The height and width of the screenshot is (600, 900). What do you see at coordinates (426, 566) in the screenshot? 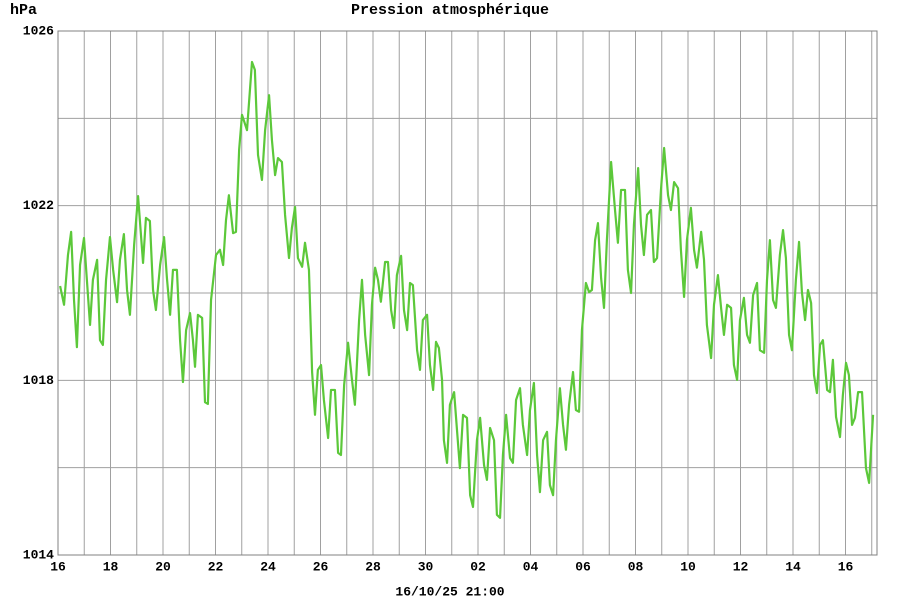
I see `x-tick-label: 30` at bounding box center [426, 566].